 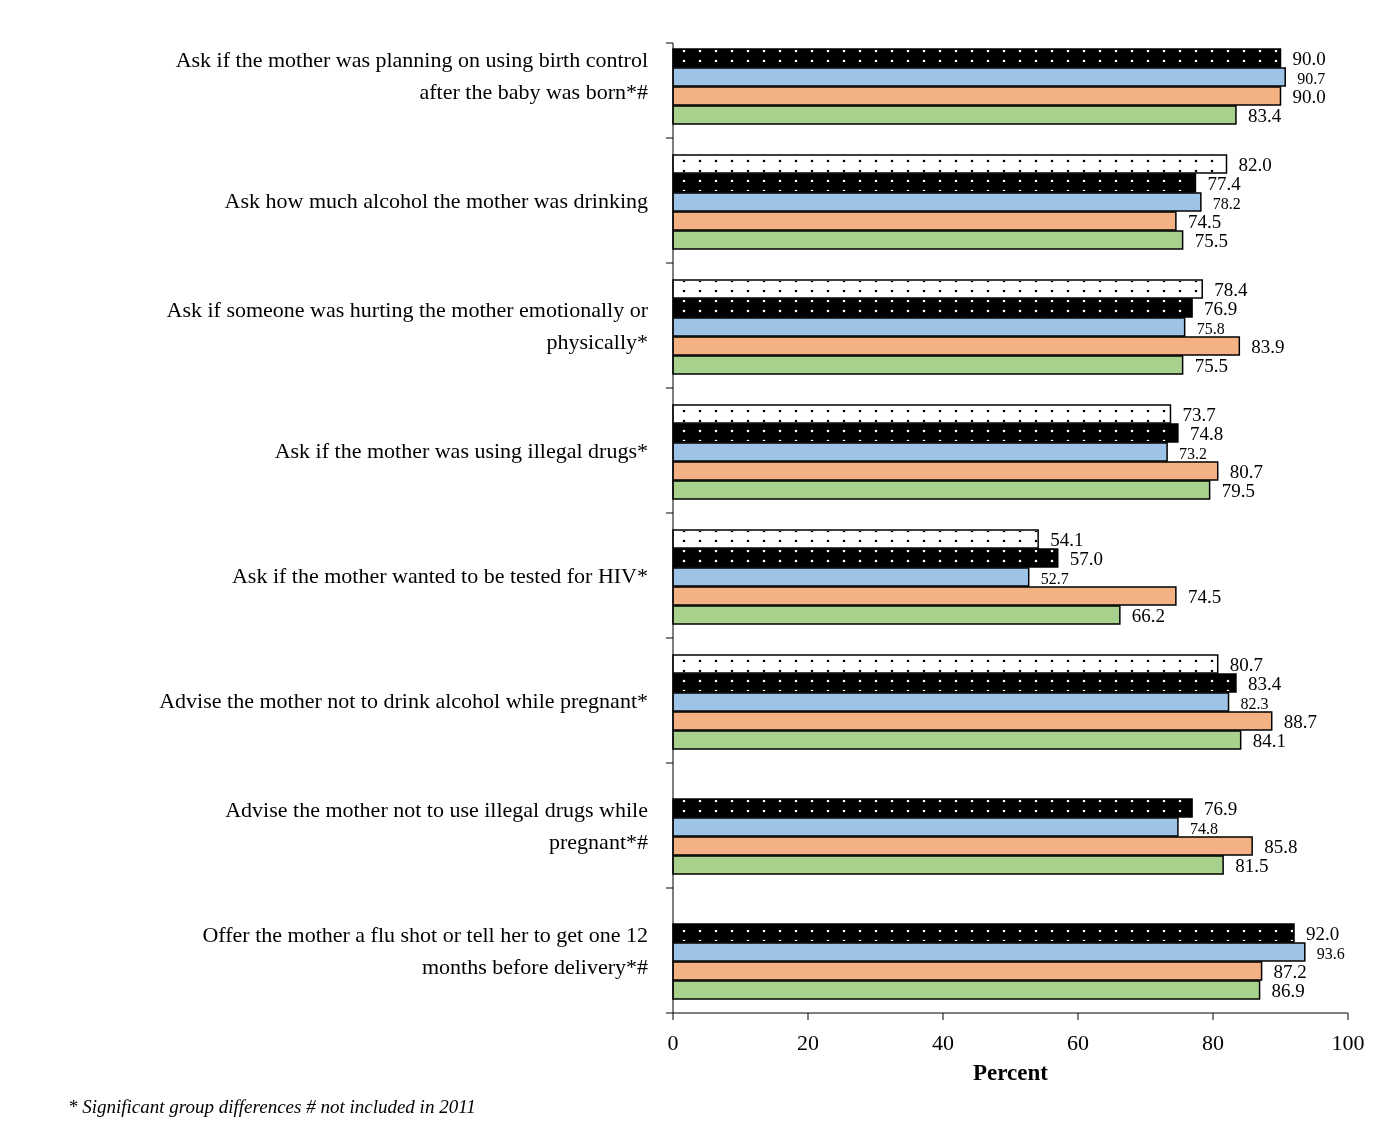 What do you see at coordinates (1210, 328) in the screenshot?
I see `data-label: 75.8` at bounding box center [1210, 328].